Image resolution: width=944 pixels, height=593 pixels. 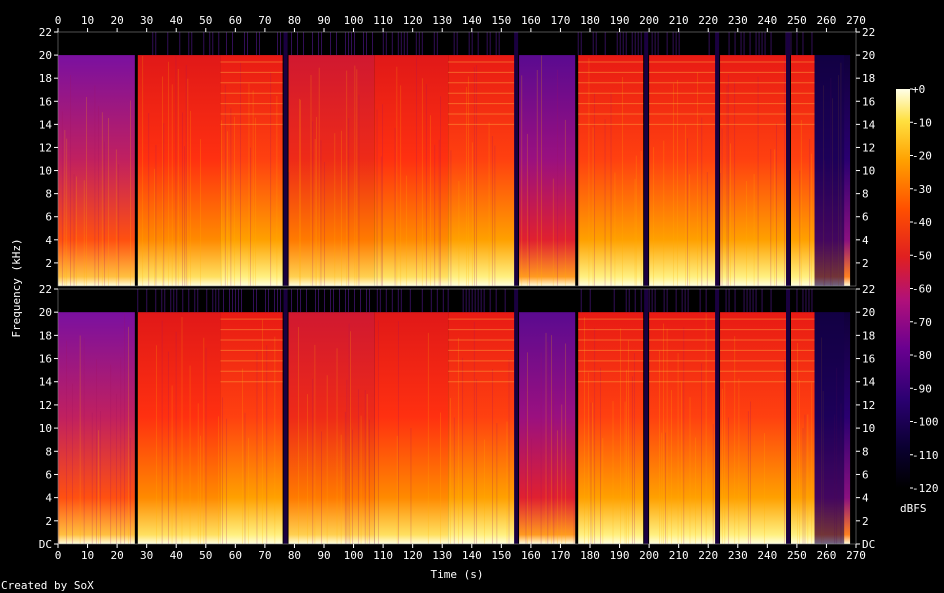 What do you see at coordinates (116, 555) in the screenshot?
I see `x-tick-label: 20` at bounding box center [116, 555].